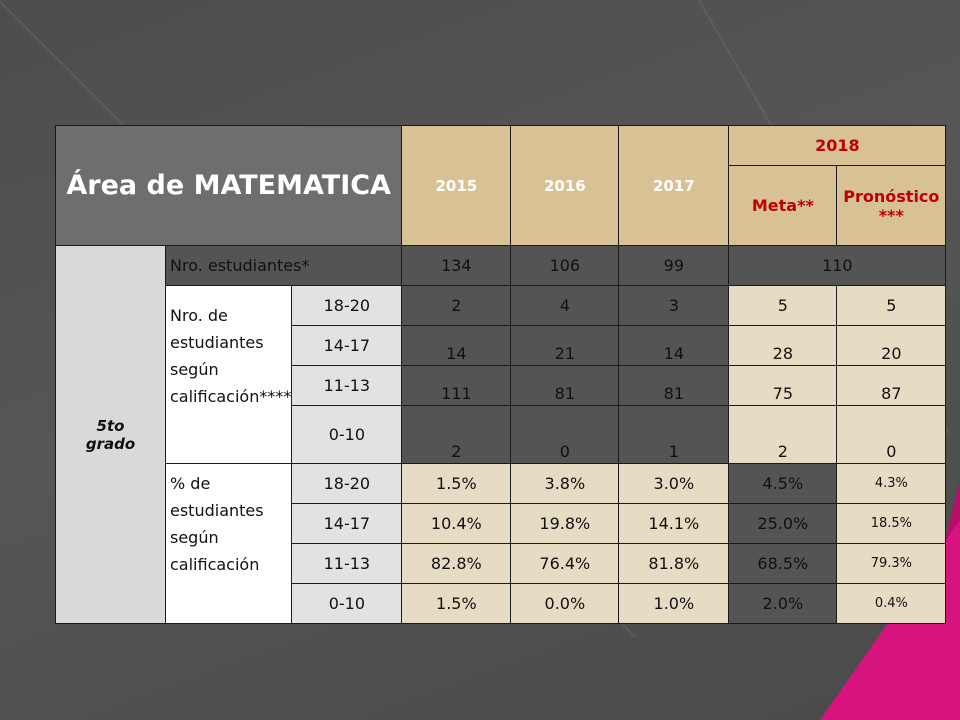 This screenshot has height=720, width=960. Describe the element at coordinates (783, 483) in the screenshot. I see `meta-cell: 4.5%` at that location.